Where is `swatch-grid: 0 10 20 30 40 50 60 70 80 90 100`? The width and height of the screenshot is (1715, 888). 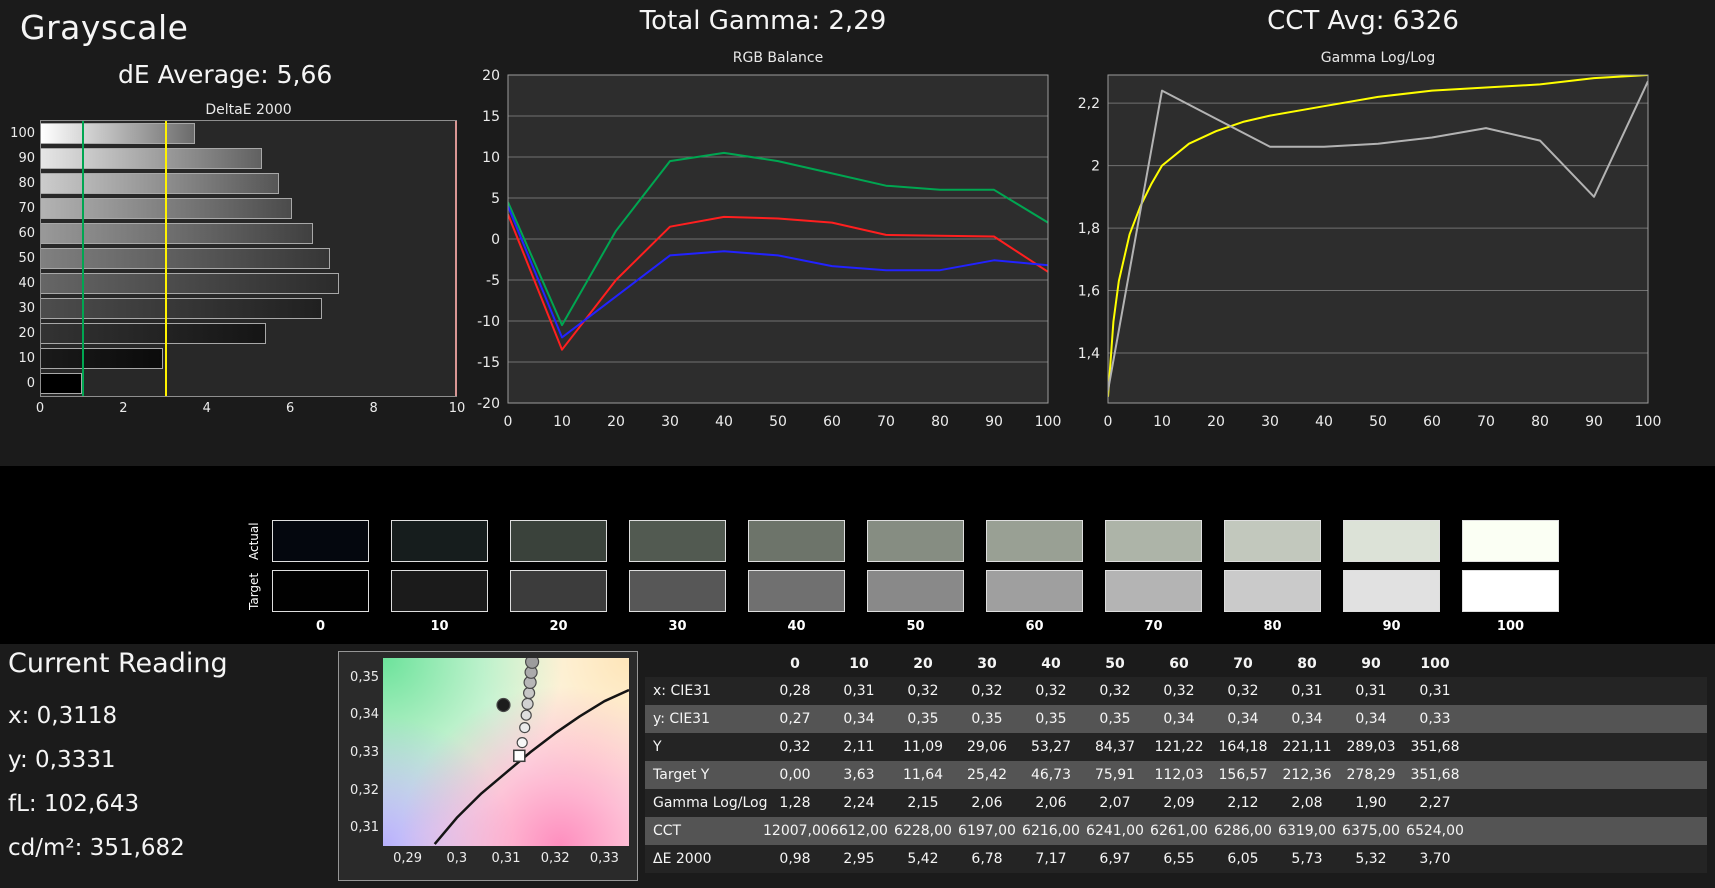 swatch-grid: 0 10 20 30 40 50 60 70 80 90 100 is located at coordinates (915, 577).